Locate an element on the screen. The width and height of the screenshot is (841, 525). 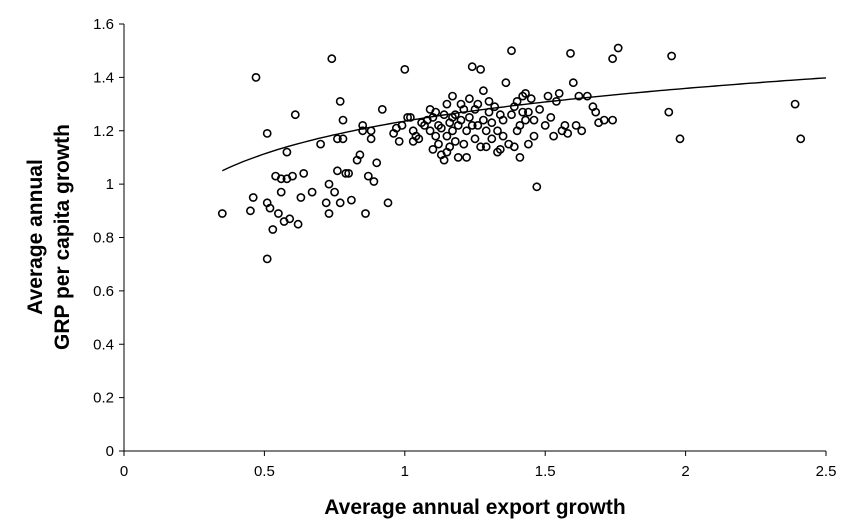
y-tick-label: 0.8 is located at coordinates (103, 238).